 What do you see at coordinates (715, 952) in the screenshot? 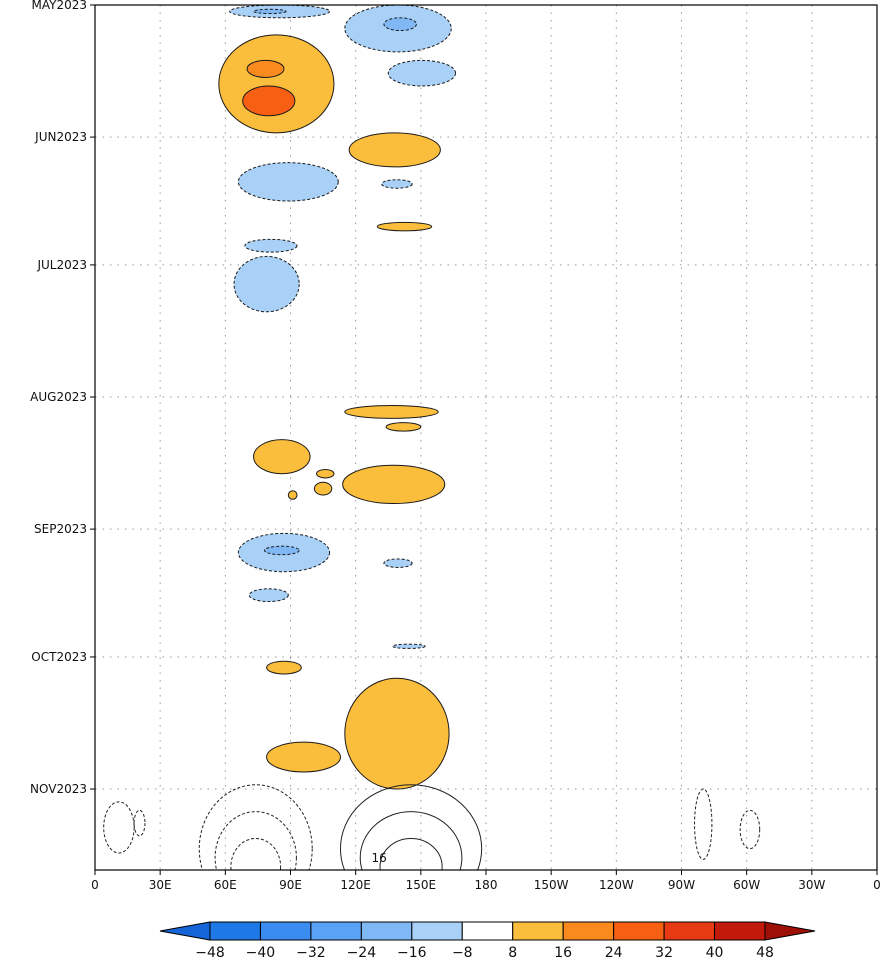
I see `colorbar-label: 40` at bounding box center [715, 952].